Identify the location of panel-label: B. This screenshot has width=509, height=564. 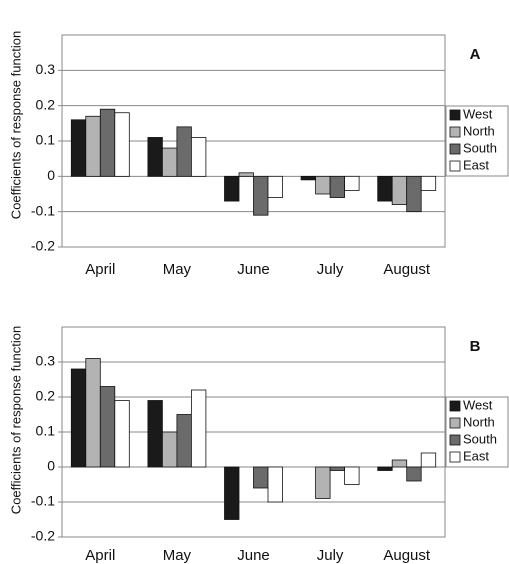
(475, 346).